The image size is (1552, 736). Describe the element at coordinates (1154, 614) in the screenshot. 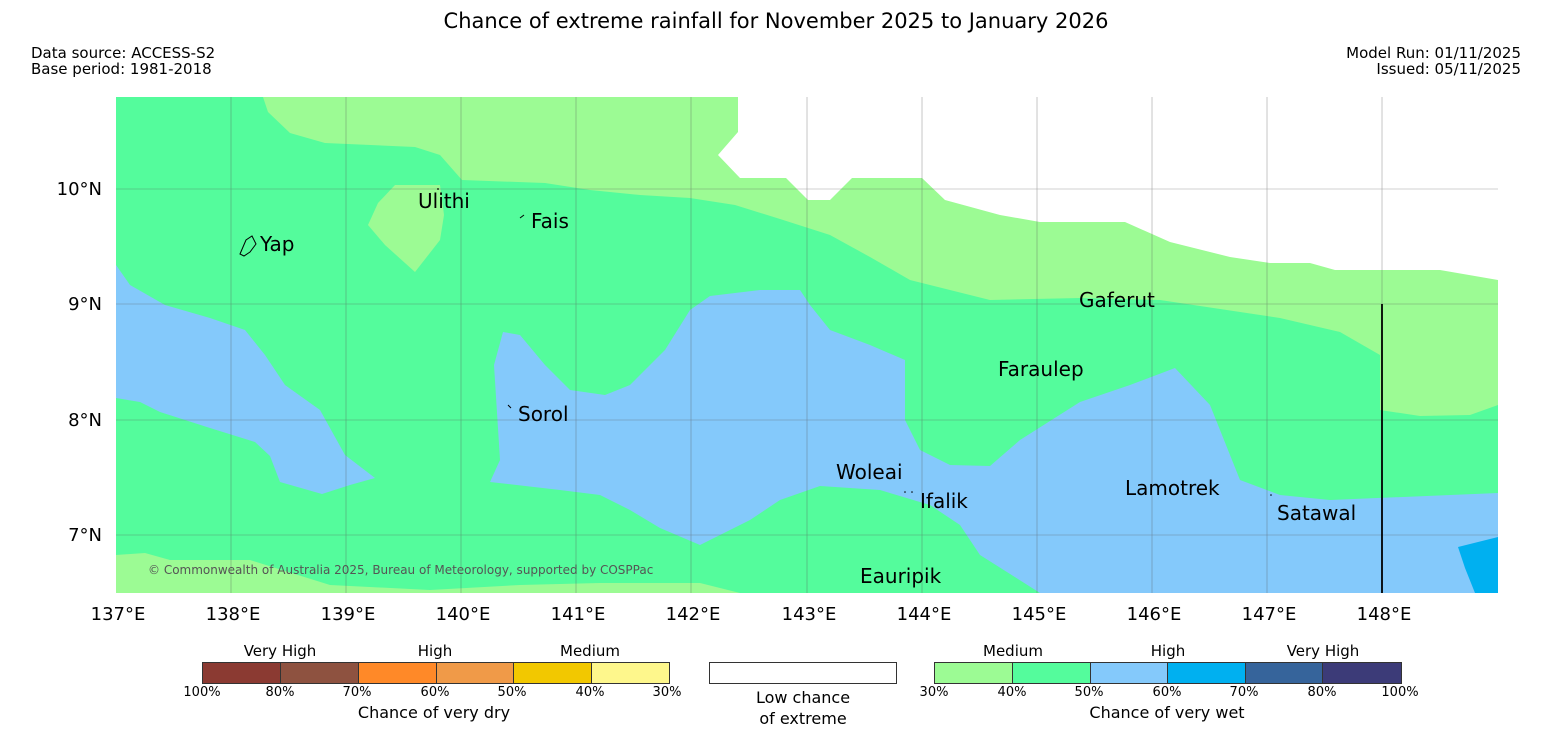

I see `lon-label: 146°E` at that location.